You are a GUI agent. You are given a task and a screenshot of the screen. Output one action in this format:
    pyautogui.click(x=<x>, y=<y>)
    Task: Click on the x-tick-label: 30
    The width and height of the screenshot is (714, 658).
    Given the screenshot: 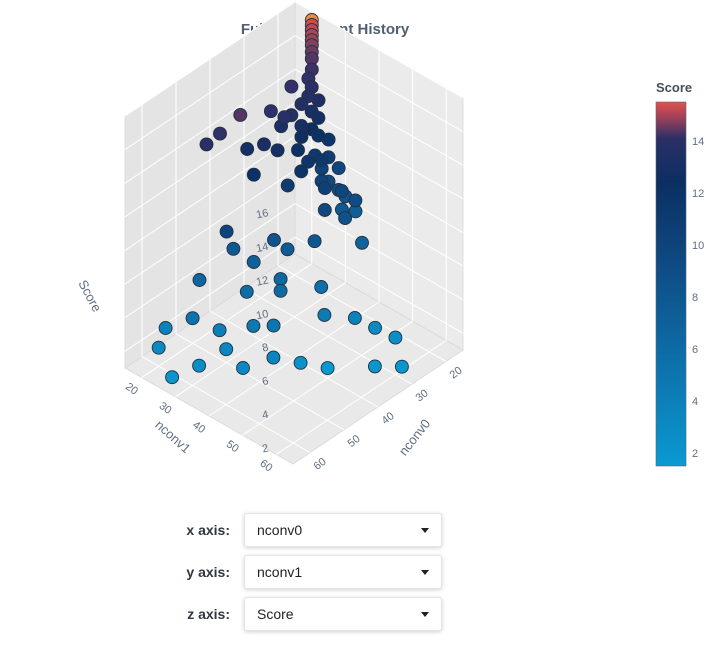 What is the action you would take?
    pyautogui.click(x=422, y=395)
    